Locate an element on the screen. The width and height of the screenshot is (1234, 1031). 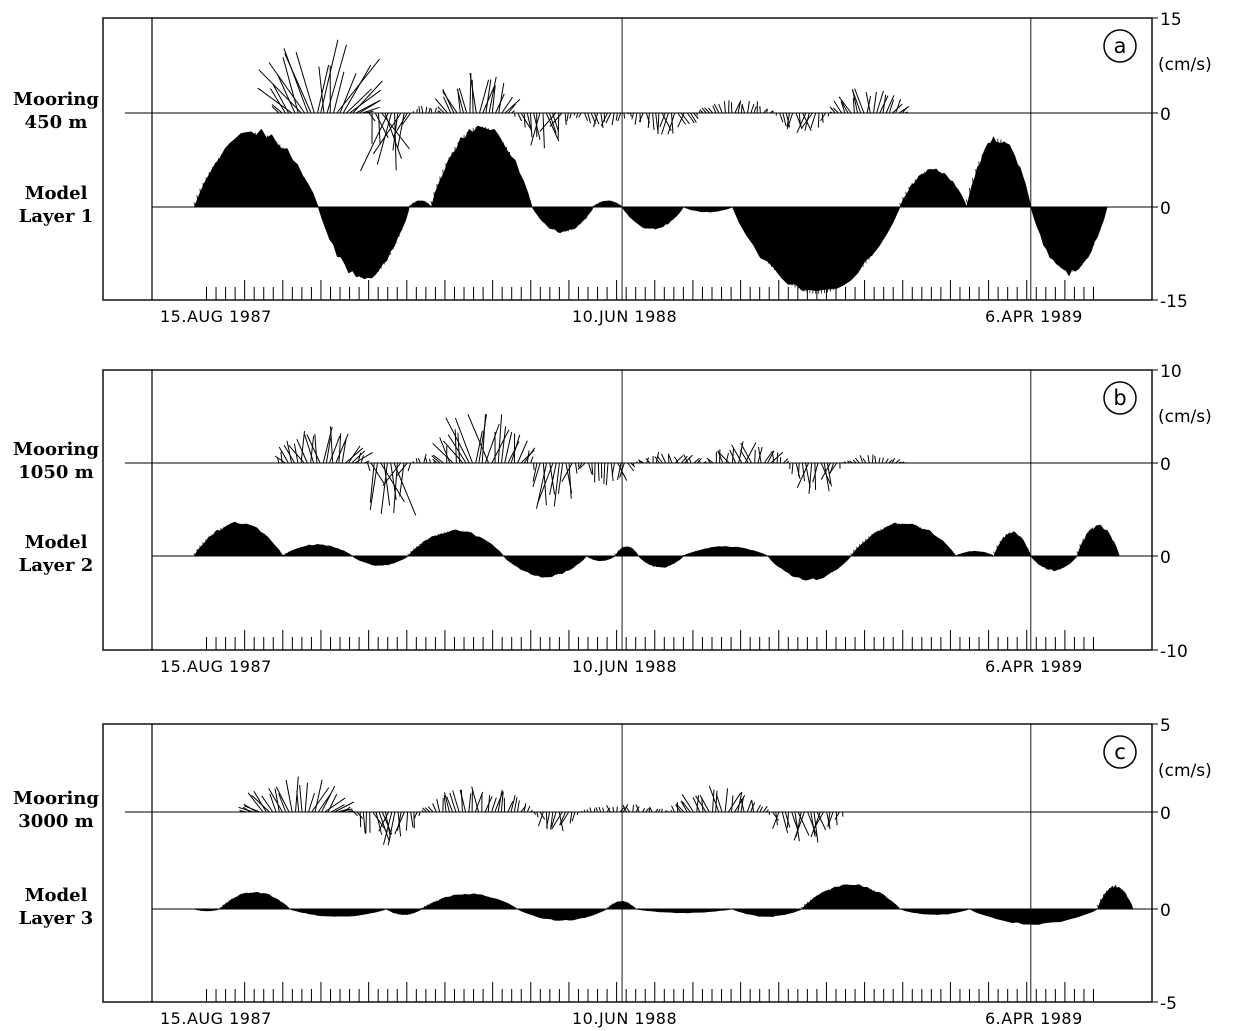
x-date-label: 10.JUN 1988 is located at coordinates (624, 666).